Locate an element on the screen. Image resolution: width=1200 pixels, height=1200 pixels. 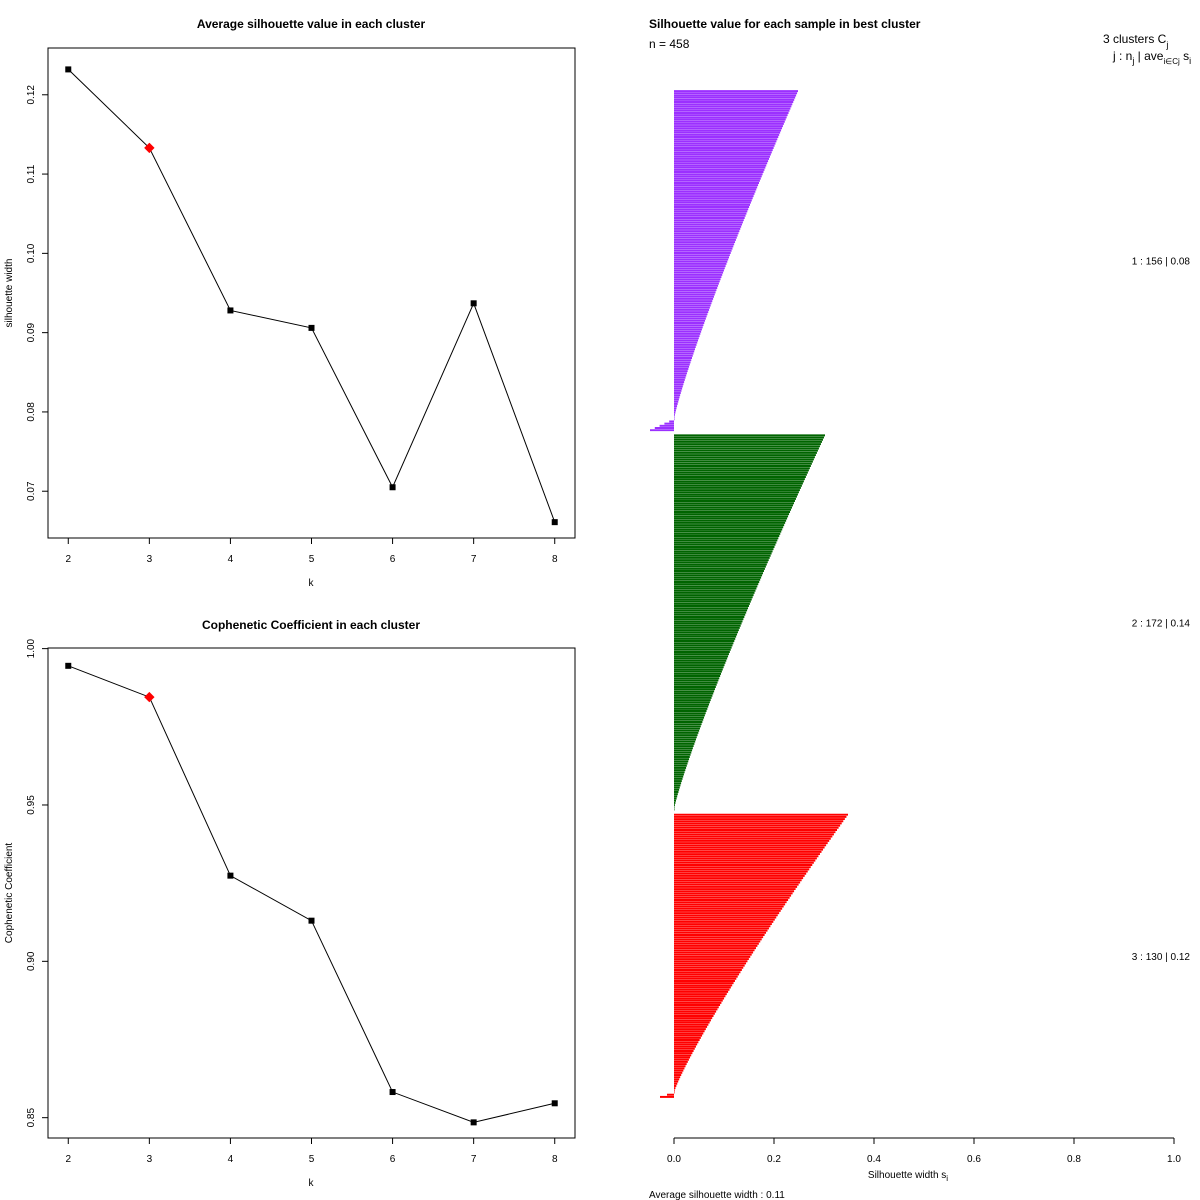
avg-silhouette-x-label: k is located at coordinates (312, 583).